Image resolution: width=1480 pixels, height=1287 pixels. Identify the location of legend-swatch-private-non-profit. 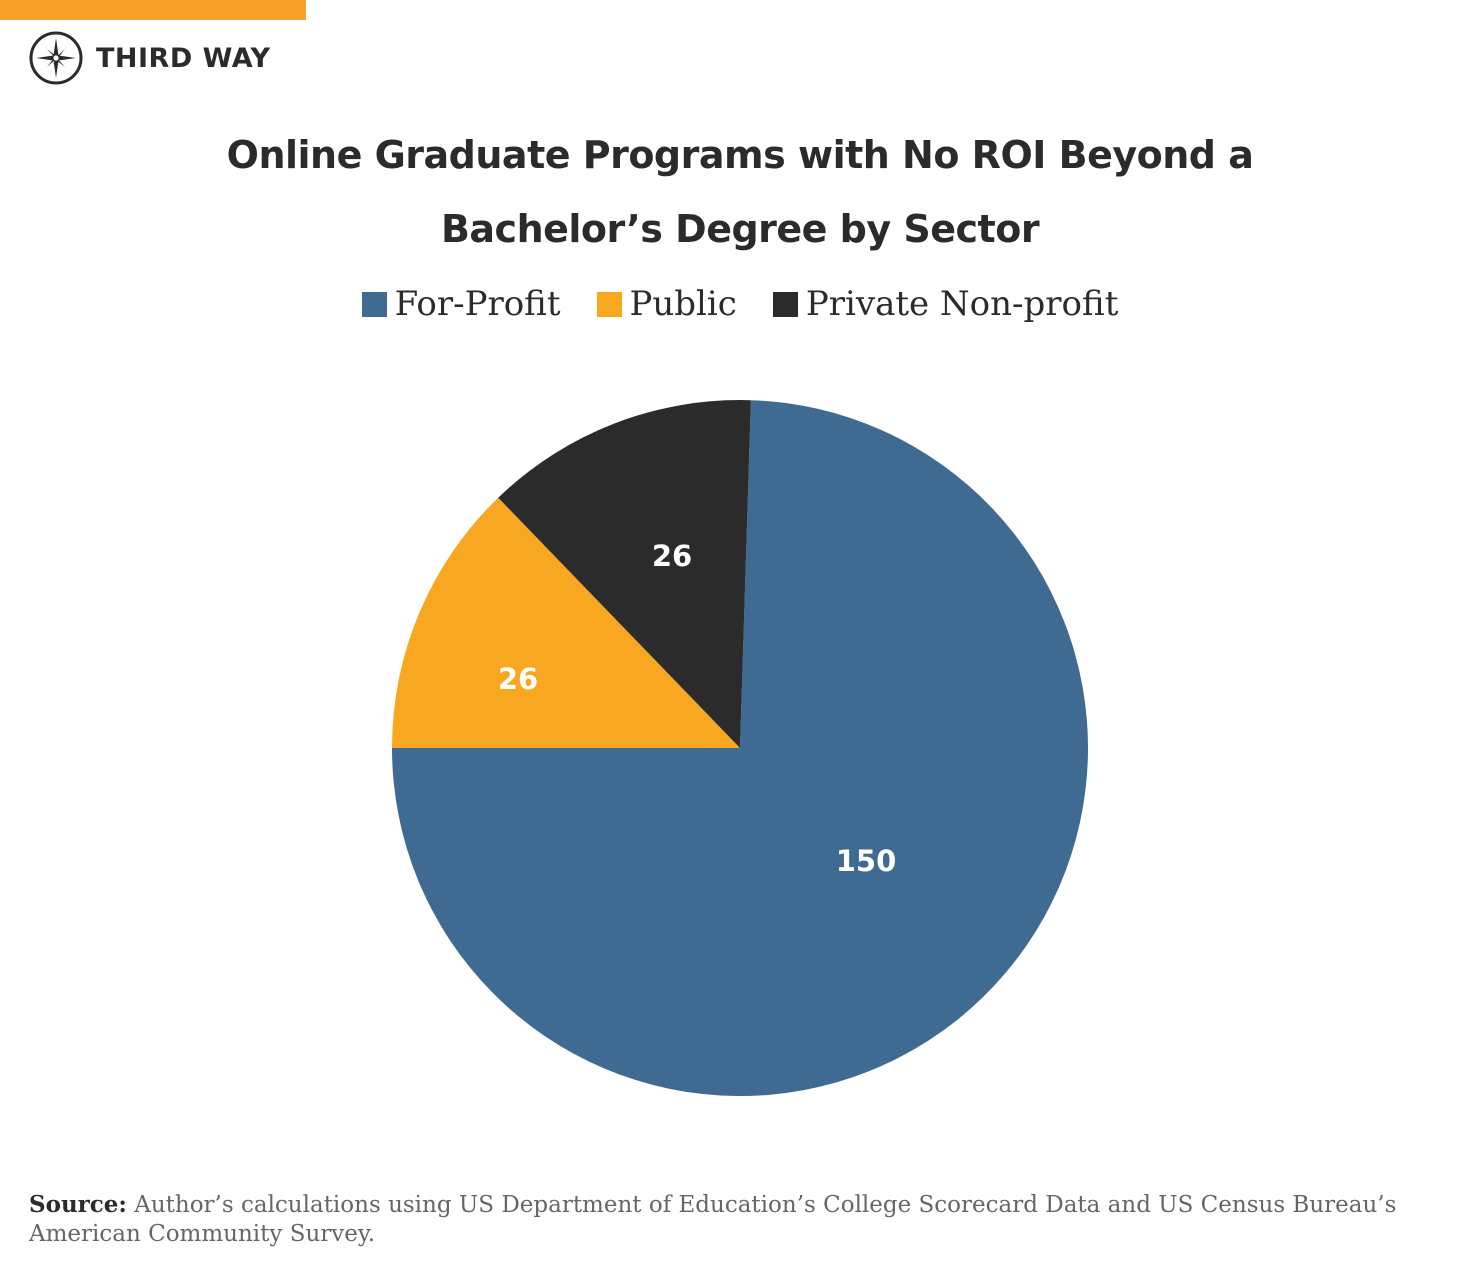
(785, 304).